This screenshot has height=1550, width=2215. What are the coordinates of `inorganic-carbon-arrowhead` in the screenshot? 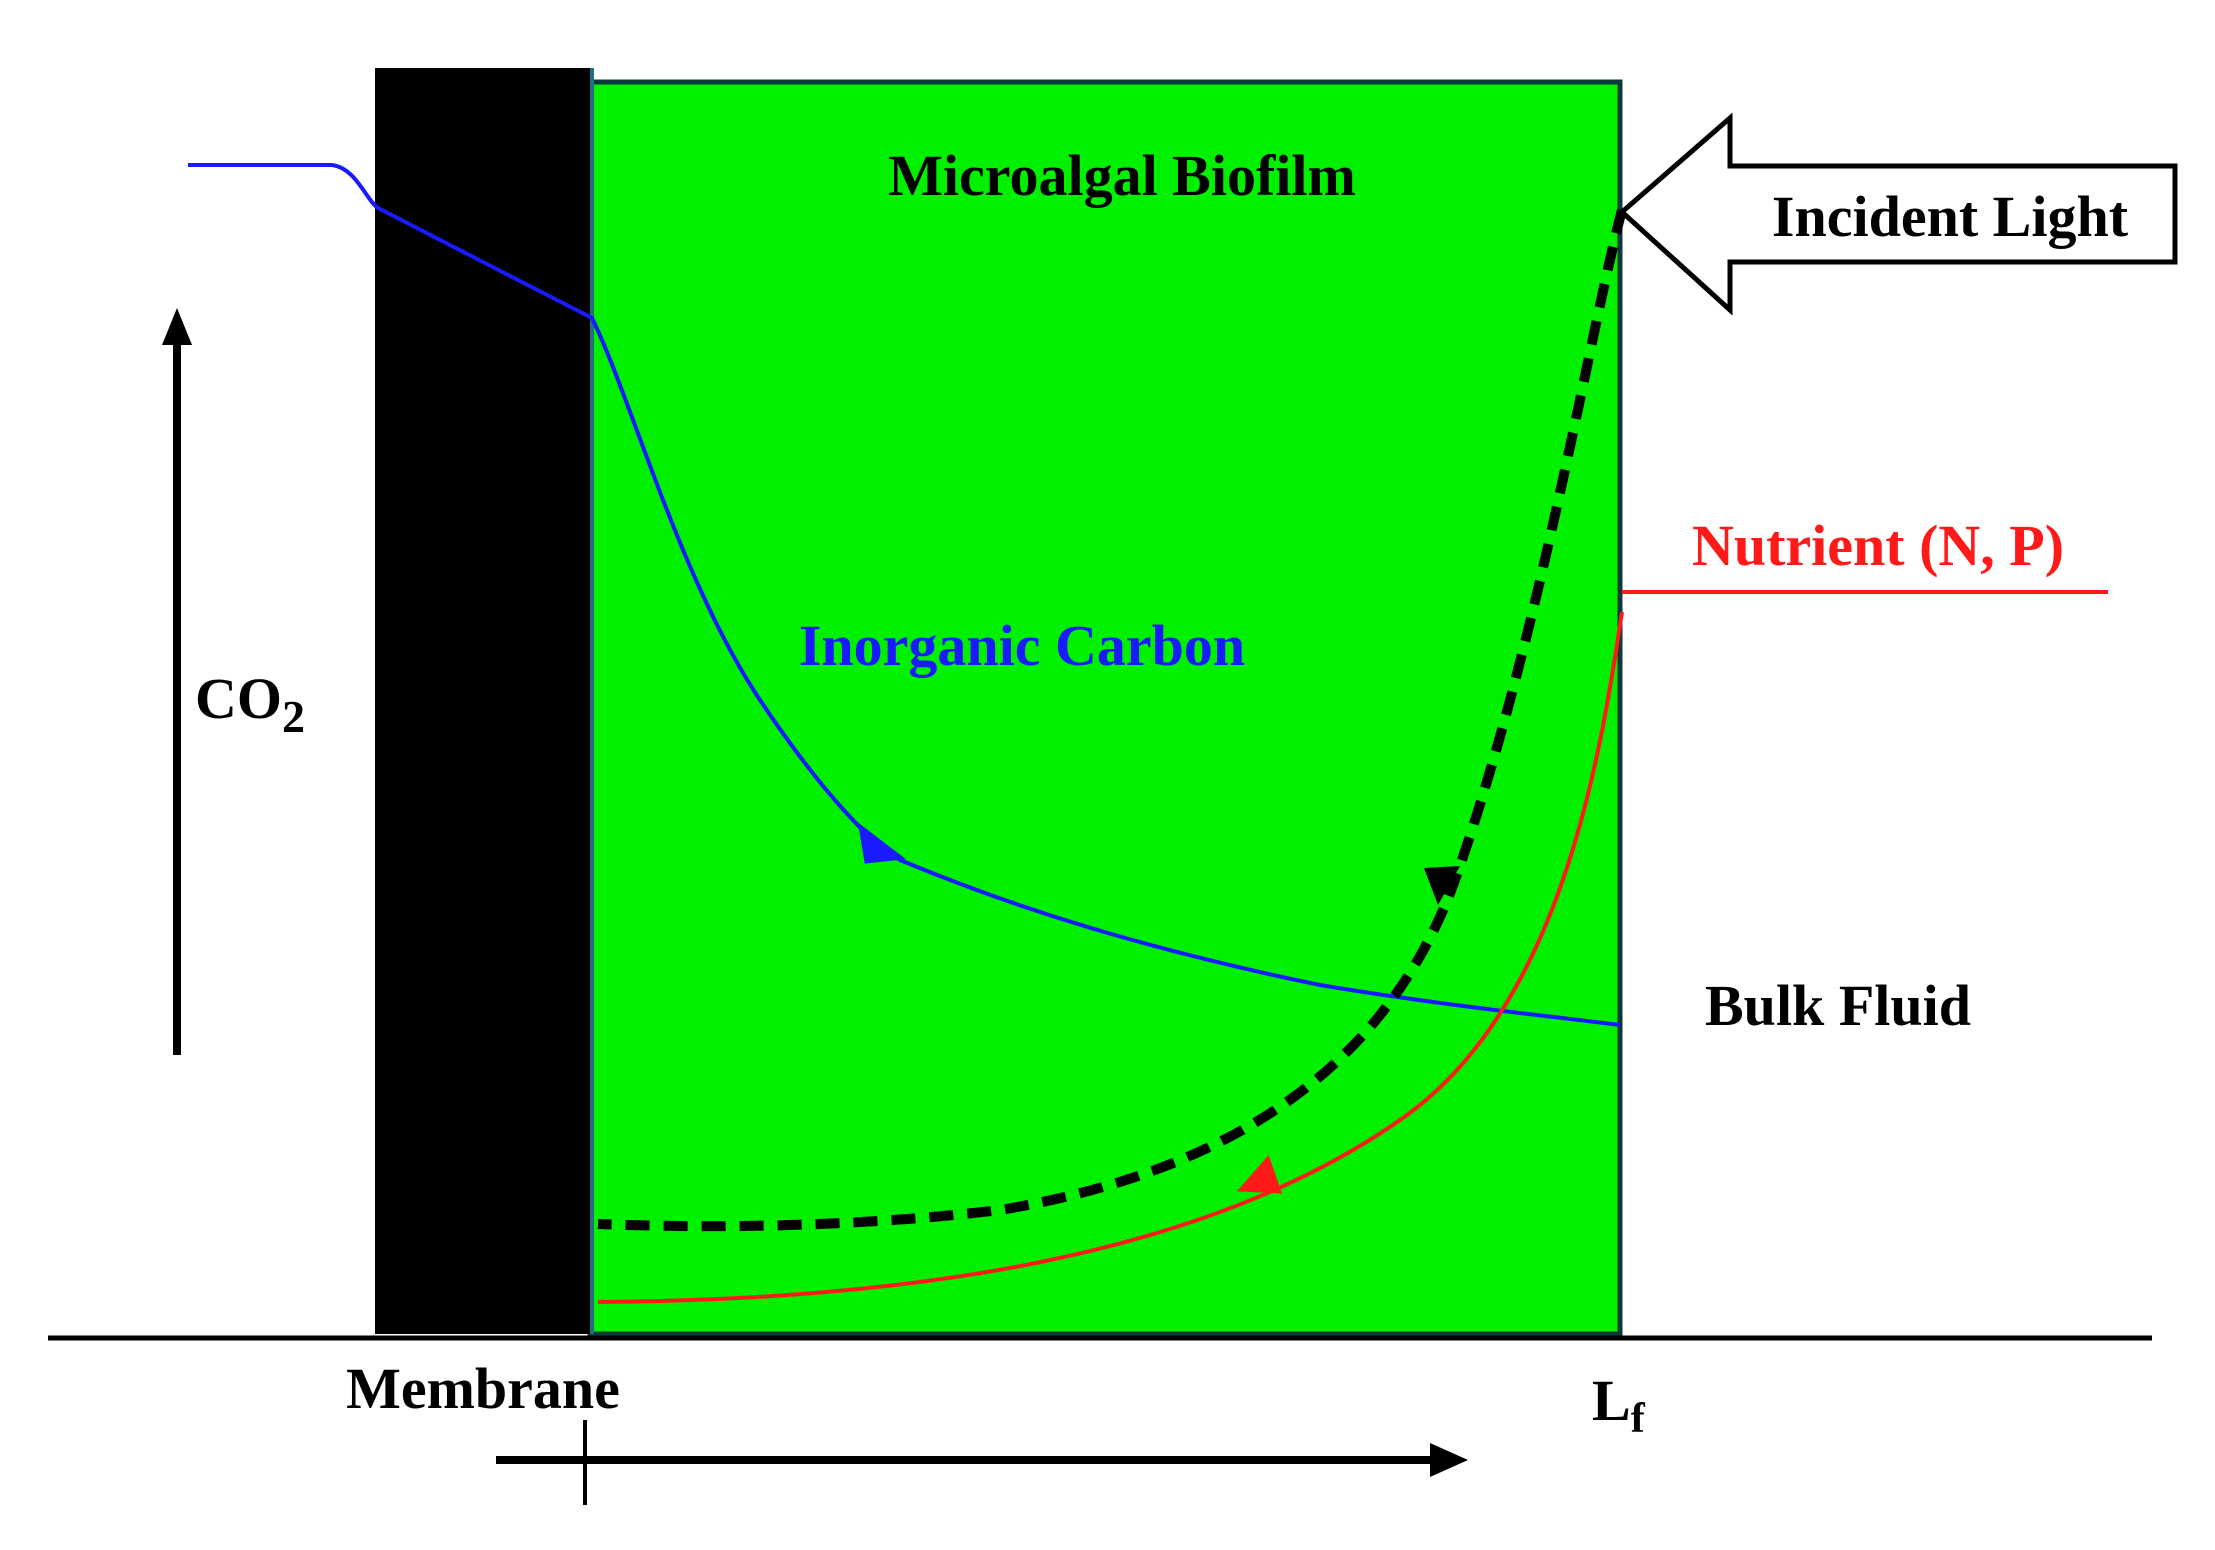 It's located at (881, 843).